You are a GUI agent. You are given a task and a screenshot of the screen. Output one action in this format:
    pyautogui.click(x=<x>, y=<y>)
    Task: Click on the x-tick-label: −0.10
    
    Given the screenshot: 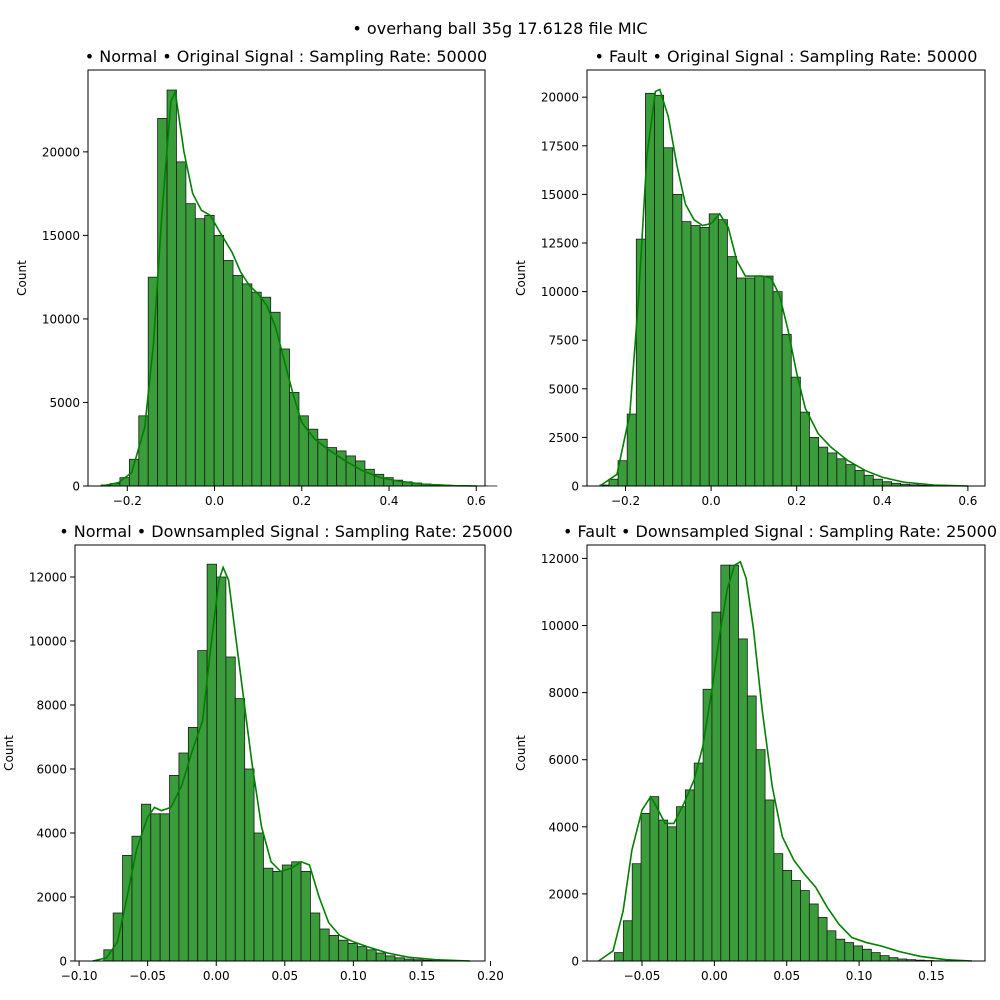 What is the action you would take?
    pyautogui.click(x=79, y=976)
    